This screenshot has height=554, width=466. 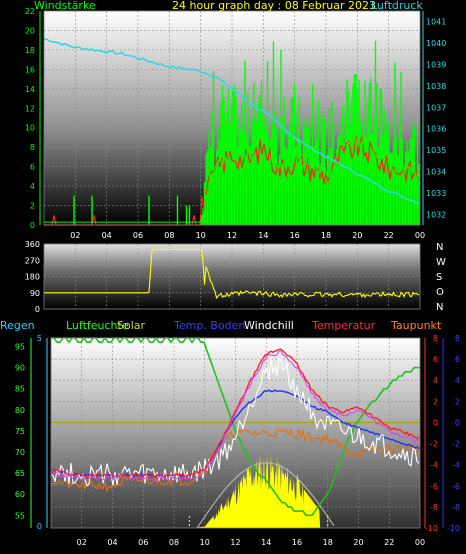 I want to click on wind-tick-label: 6, so click(x=32, y=167).